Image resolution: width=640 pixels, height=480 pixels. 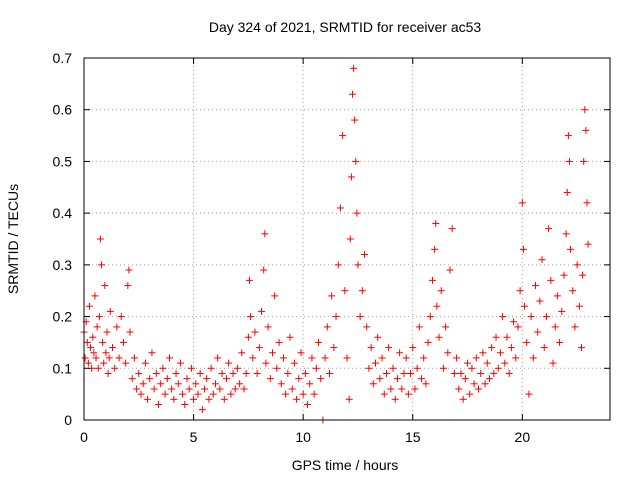 What do you see at coordinates (68, 420) in the screenshot?
I see `y-tick-label: 0` at bounding box center [68, 420].